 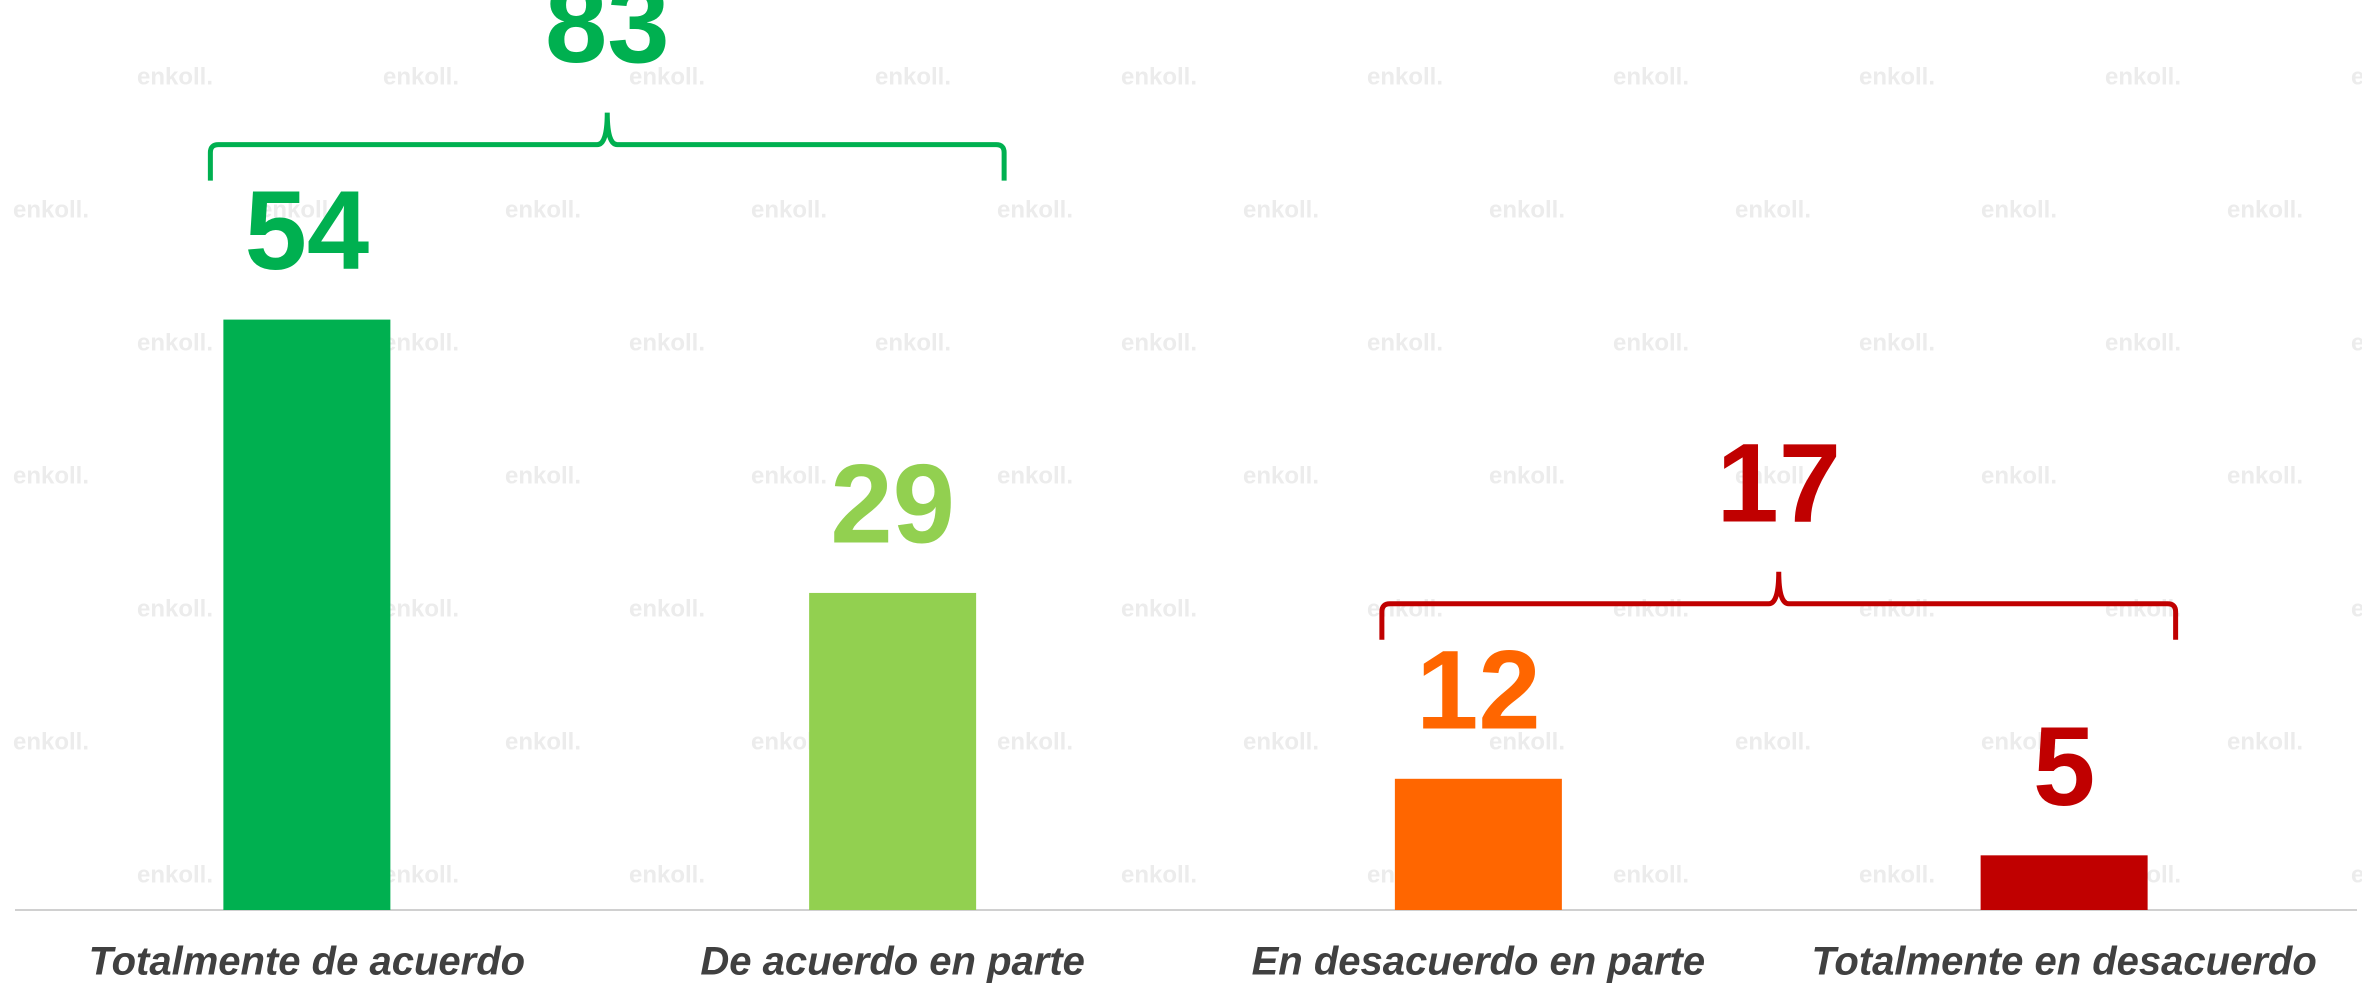 I want to click on data-label: 5, so click(x=2064, y=766).